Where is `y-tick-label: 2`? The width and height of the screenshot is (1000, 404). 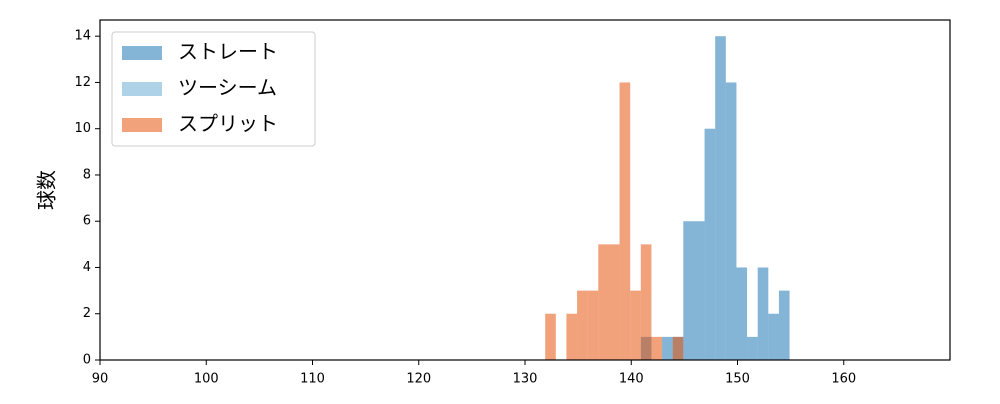
y-tick-label: 2 is located at coordinates (87, 313).